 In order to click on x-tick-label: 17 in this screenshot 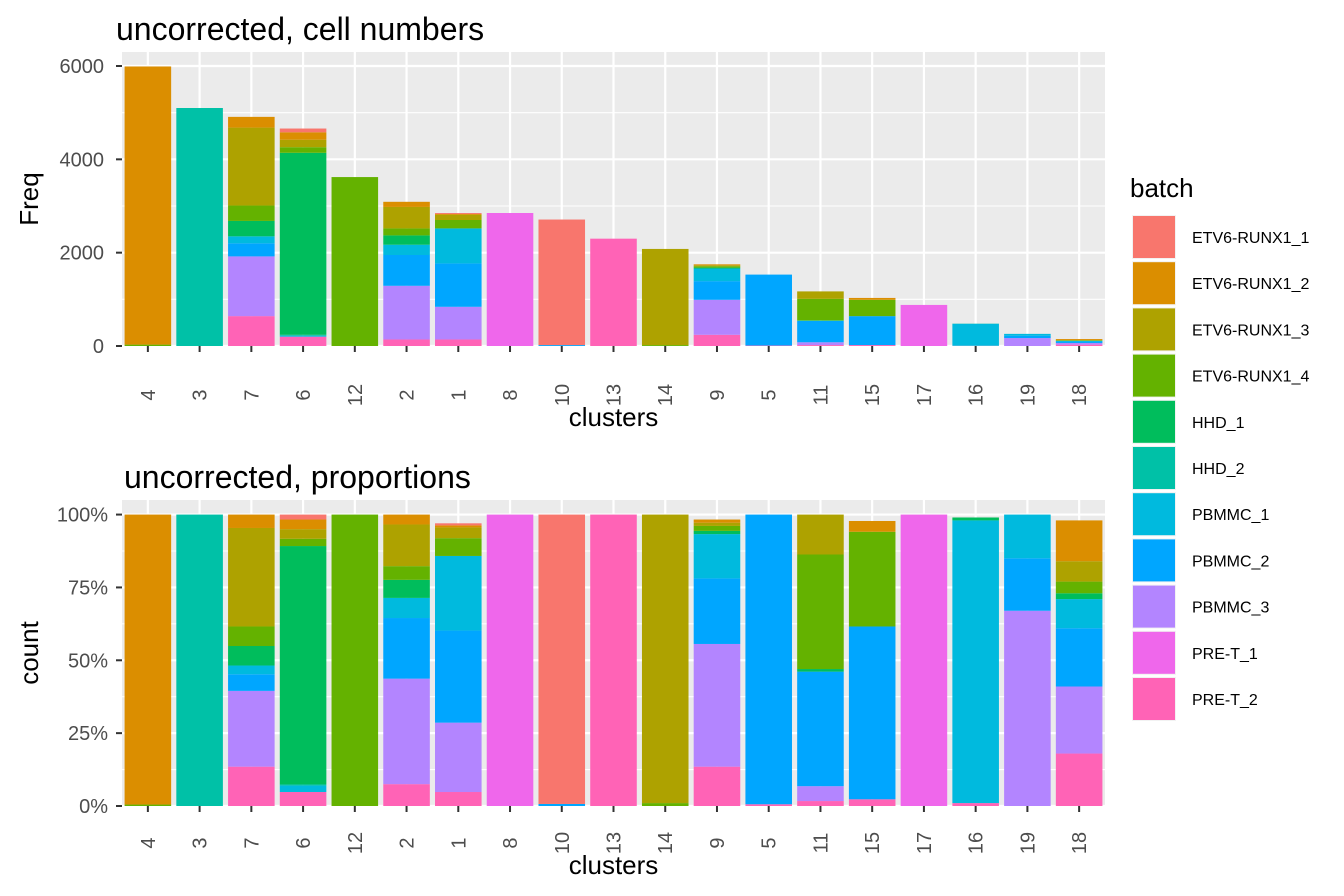, I will do `click(925, 843)`.